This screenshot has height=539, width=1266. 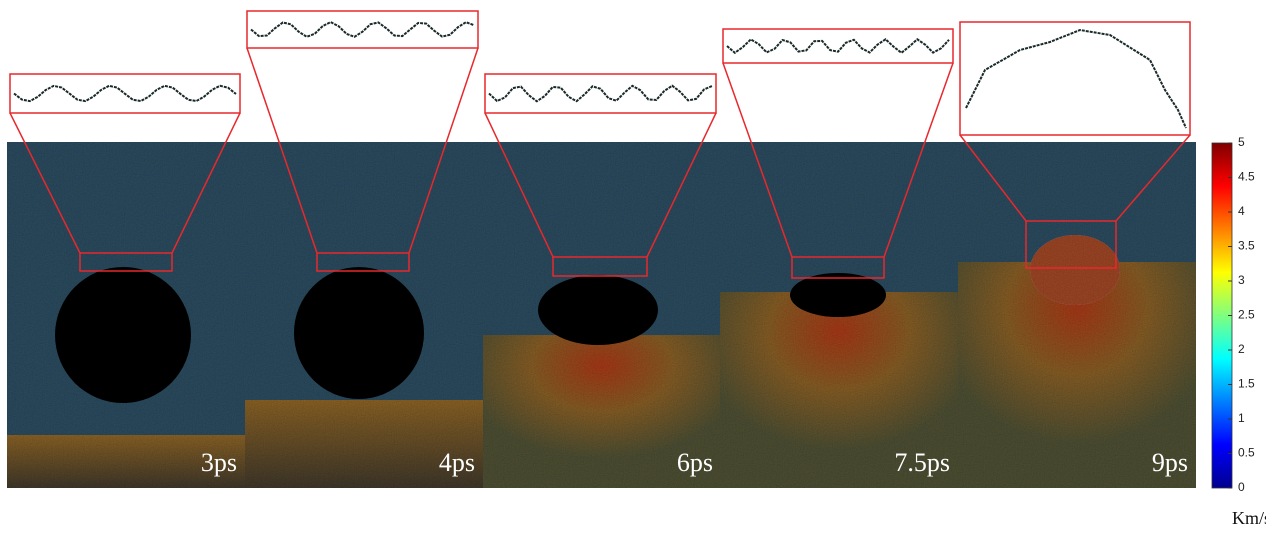 What do you see at coordinates (1246, 177) in the screenshot?
I see `colorbar-tick-label: 4.5` at bounding box center [1246, 177].